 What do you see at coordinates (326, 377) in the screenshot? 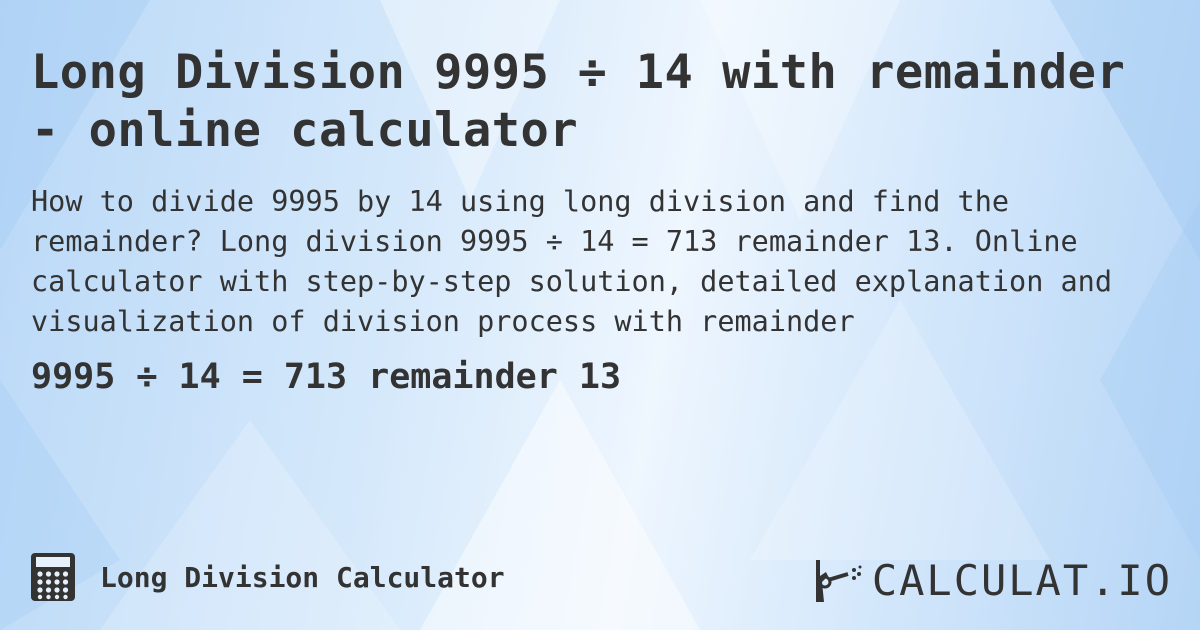
I see `result: 9995 ÷ 14 = 713 remainder 13` at bounding box center [326, 377].